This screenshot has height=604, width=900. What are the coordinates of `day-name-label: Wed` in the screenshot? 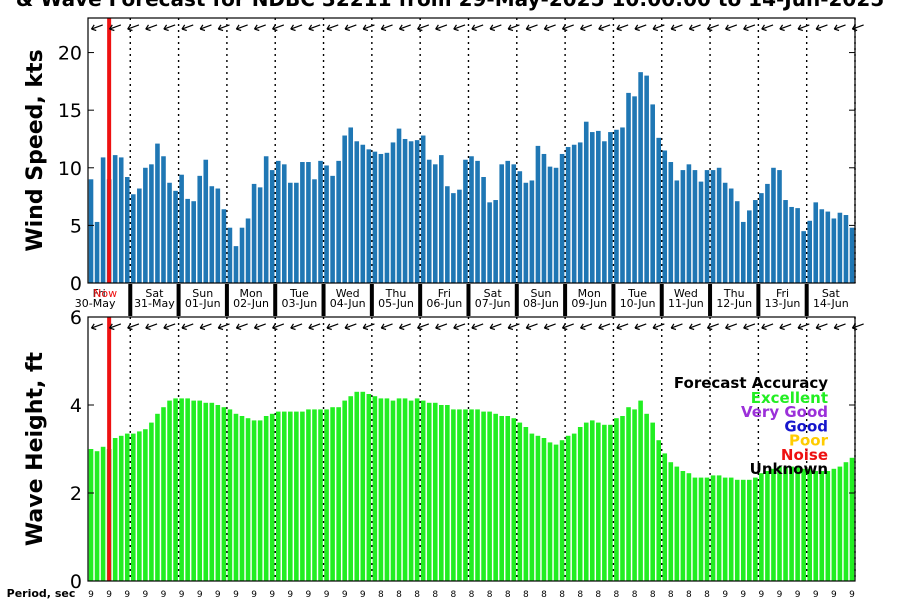 It's located at (348, 293).